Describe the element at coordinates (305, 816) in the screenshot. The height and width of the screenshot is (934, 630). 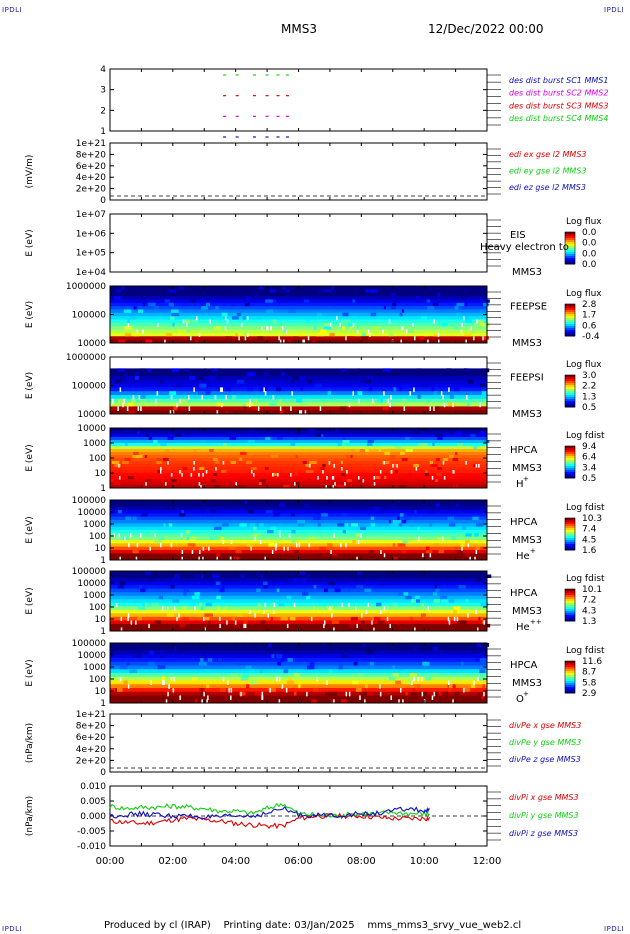
I see `panel-divpi` at that location.